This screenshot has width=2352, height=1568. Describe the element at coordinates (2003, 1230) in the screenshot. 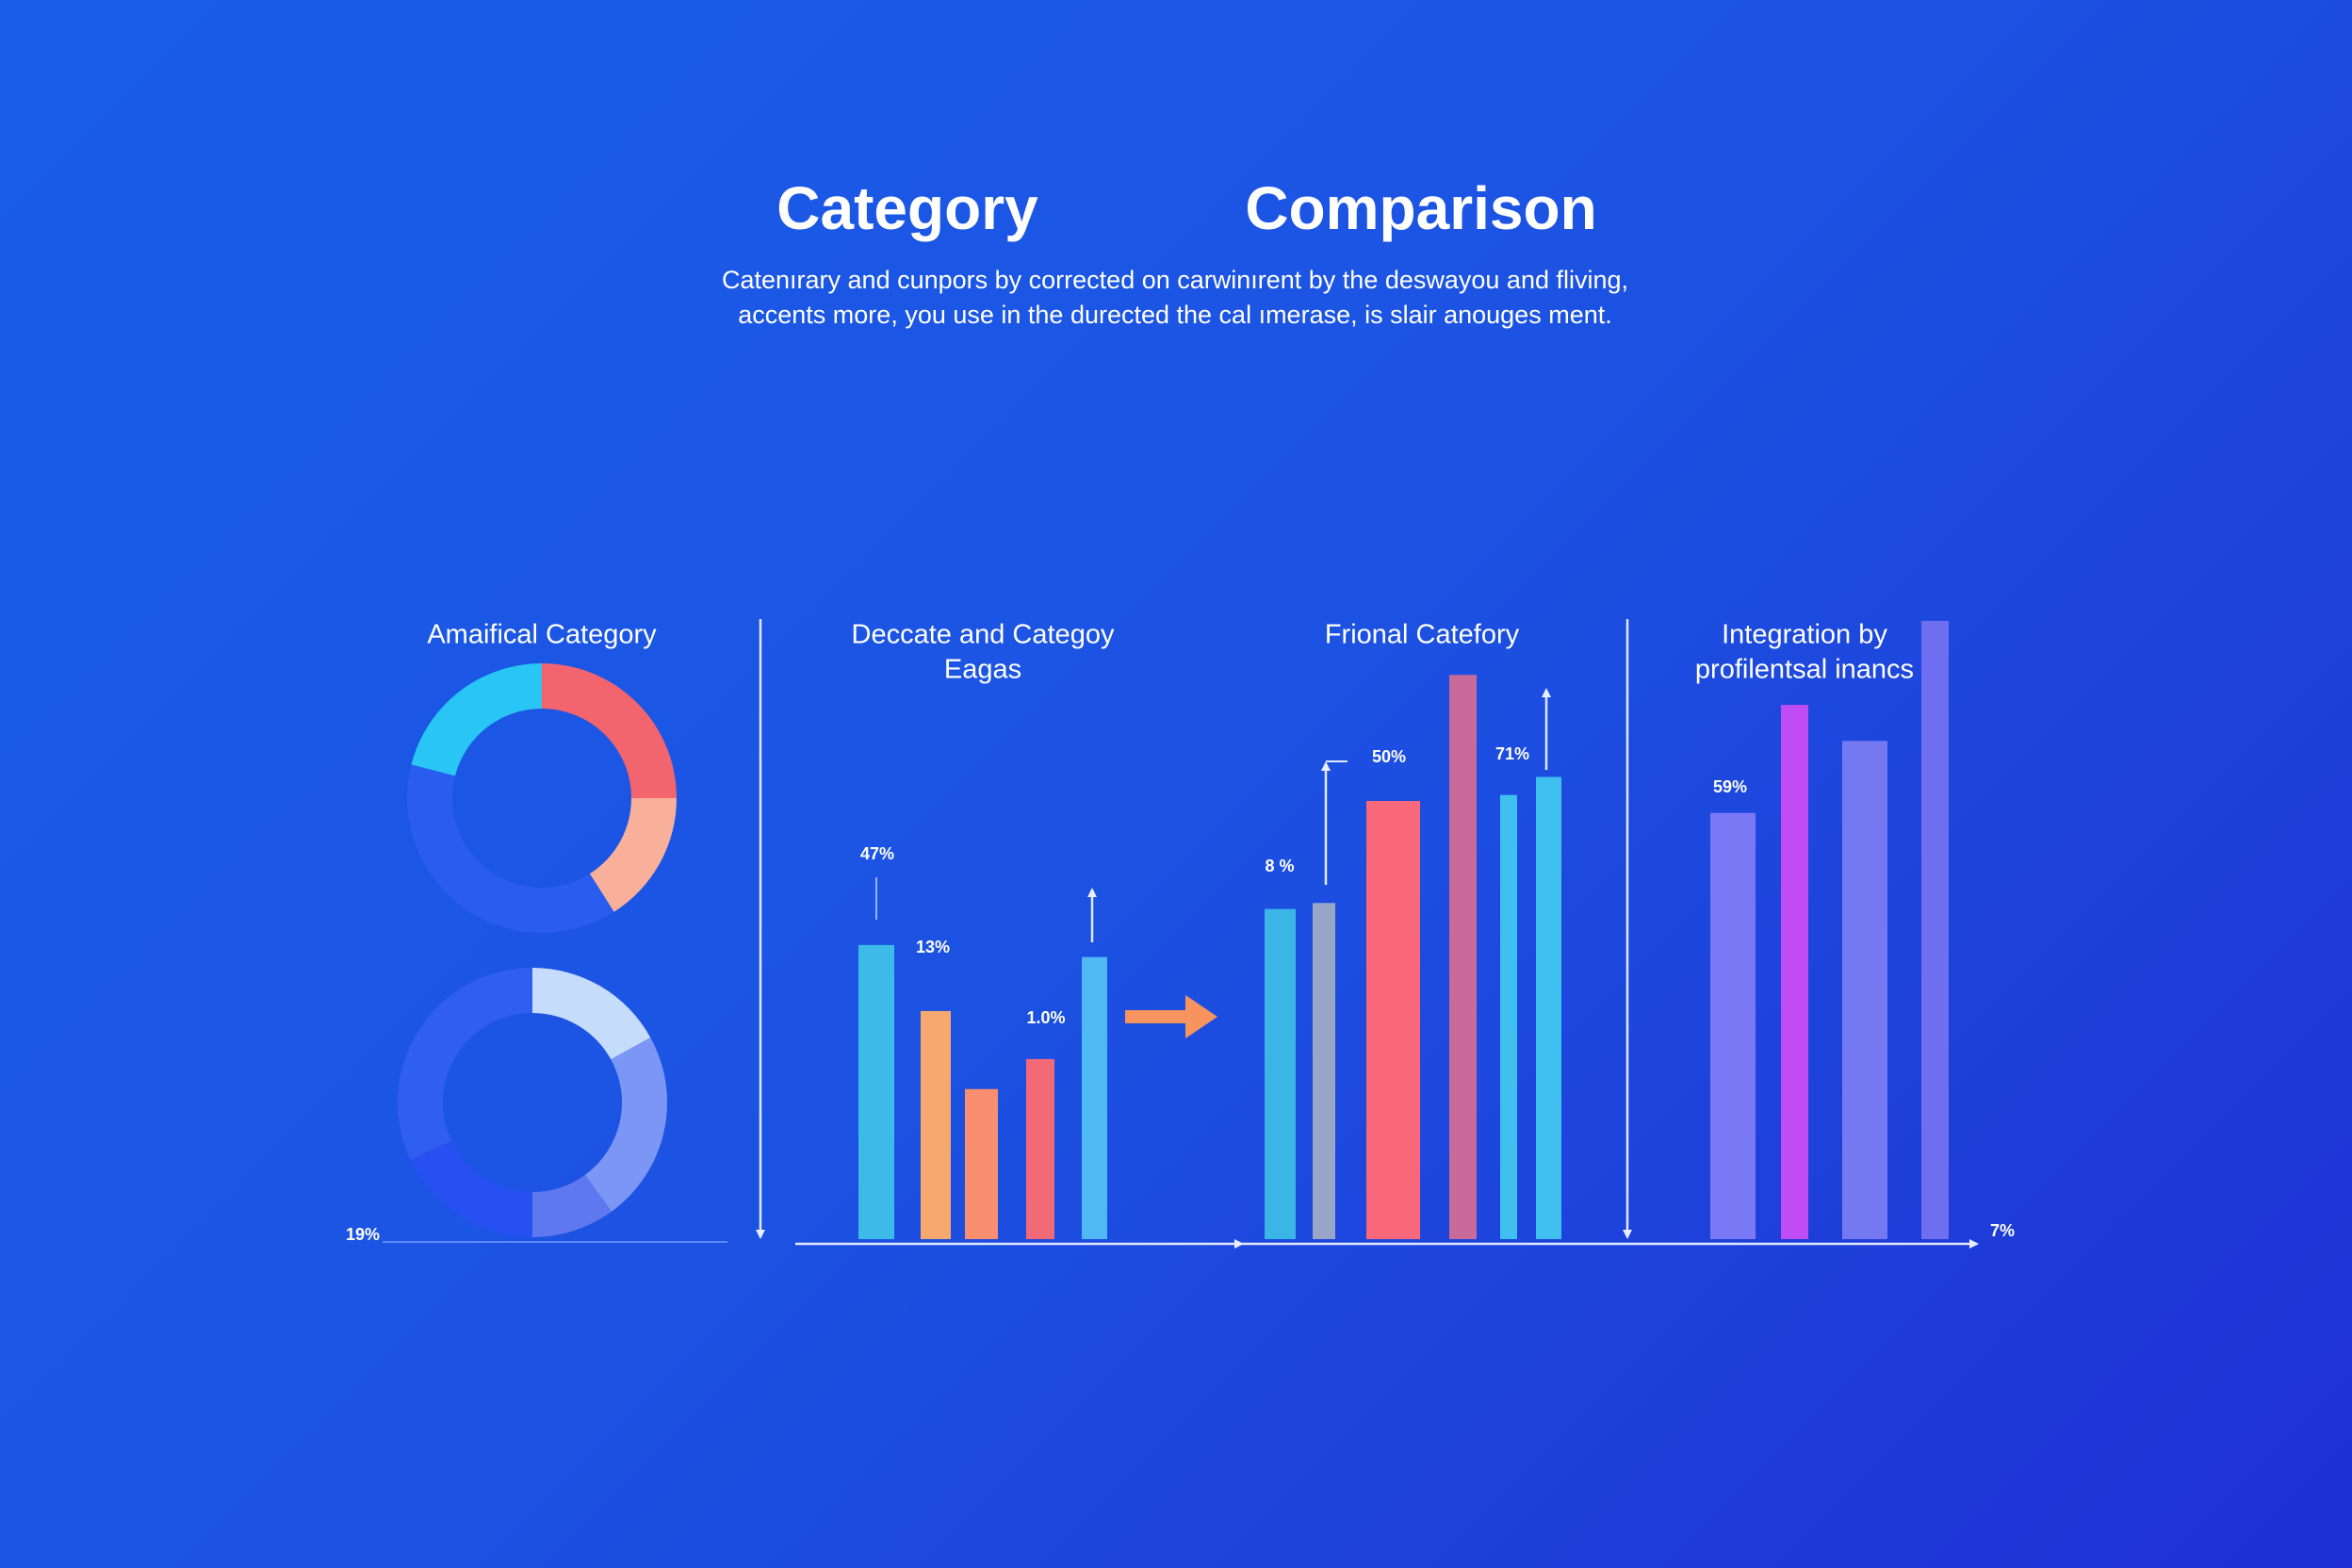

I see `annotation: 7%` at that location.